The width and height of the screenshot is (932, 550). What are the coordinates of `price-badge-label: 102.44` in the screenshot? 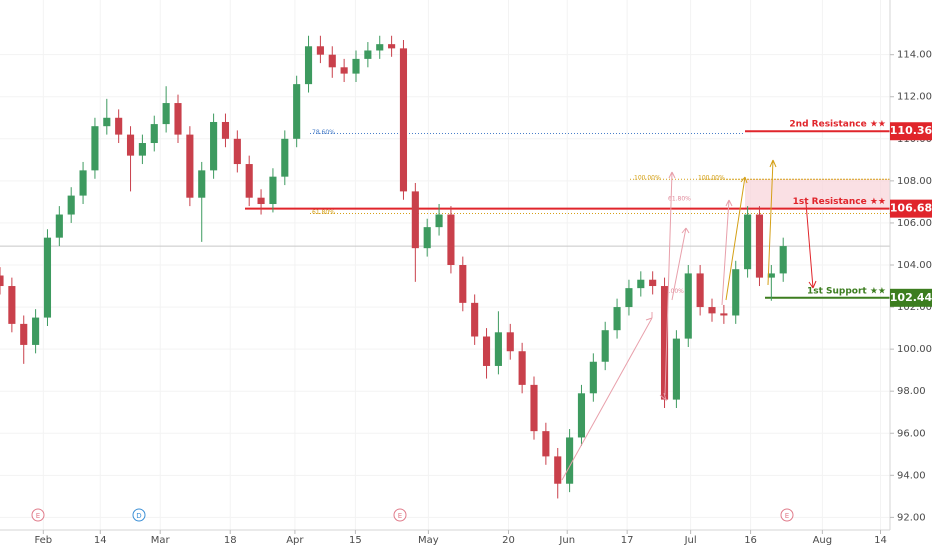 It's located at (911, 297).